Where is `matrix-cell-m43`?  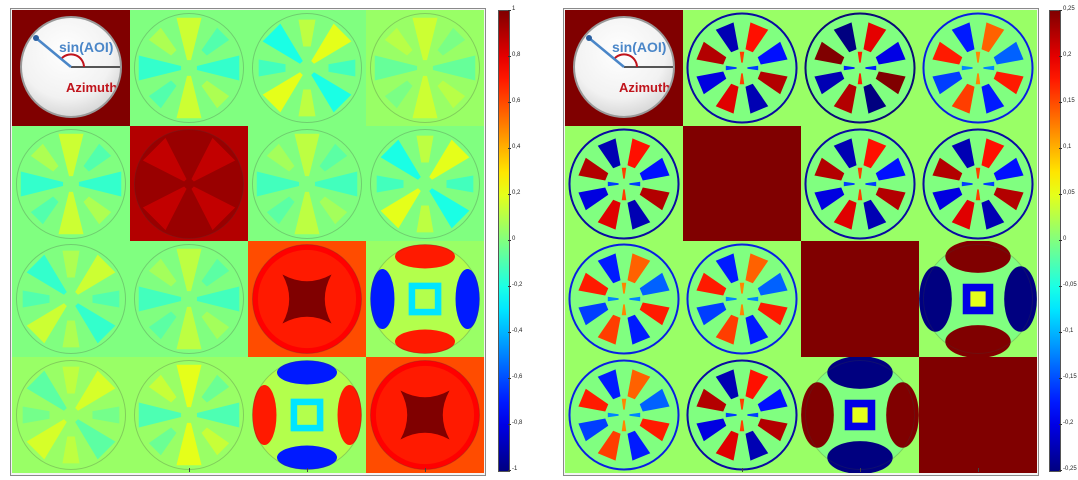
matrix-cell-m43 is located at coordinates (307, 414).